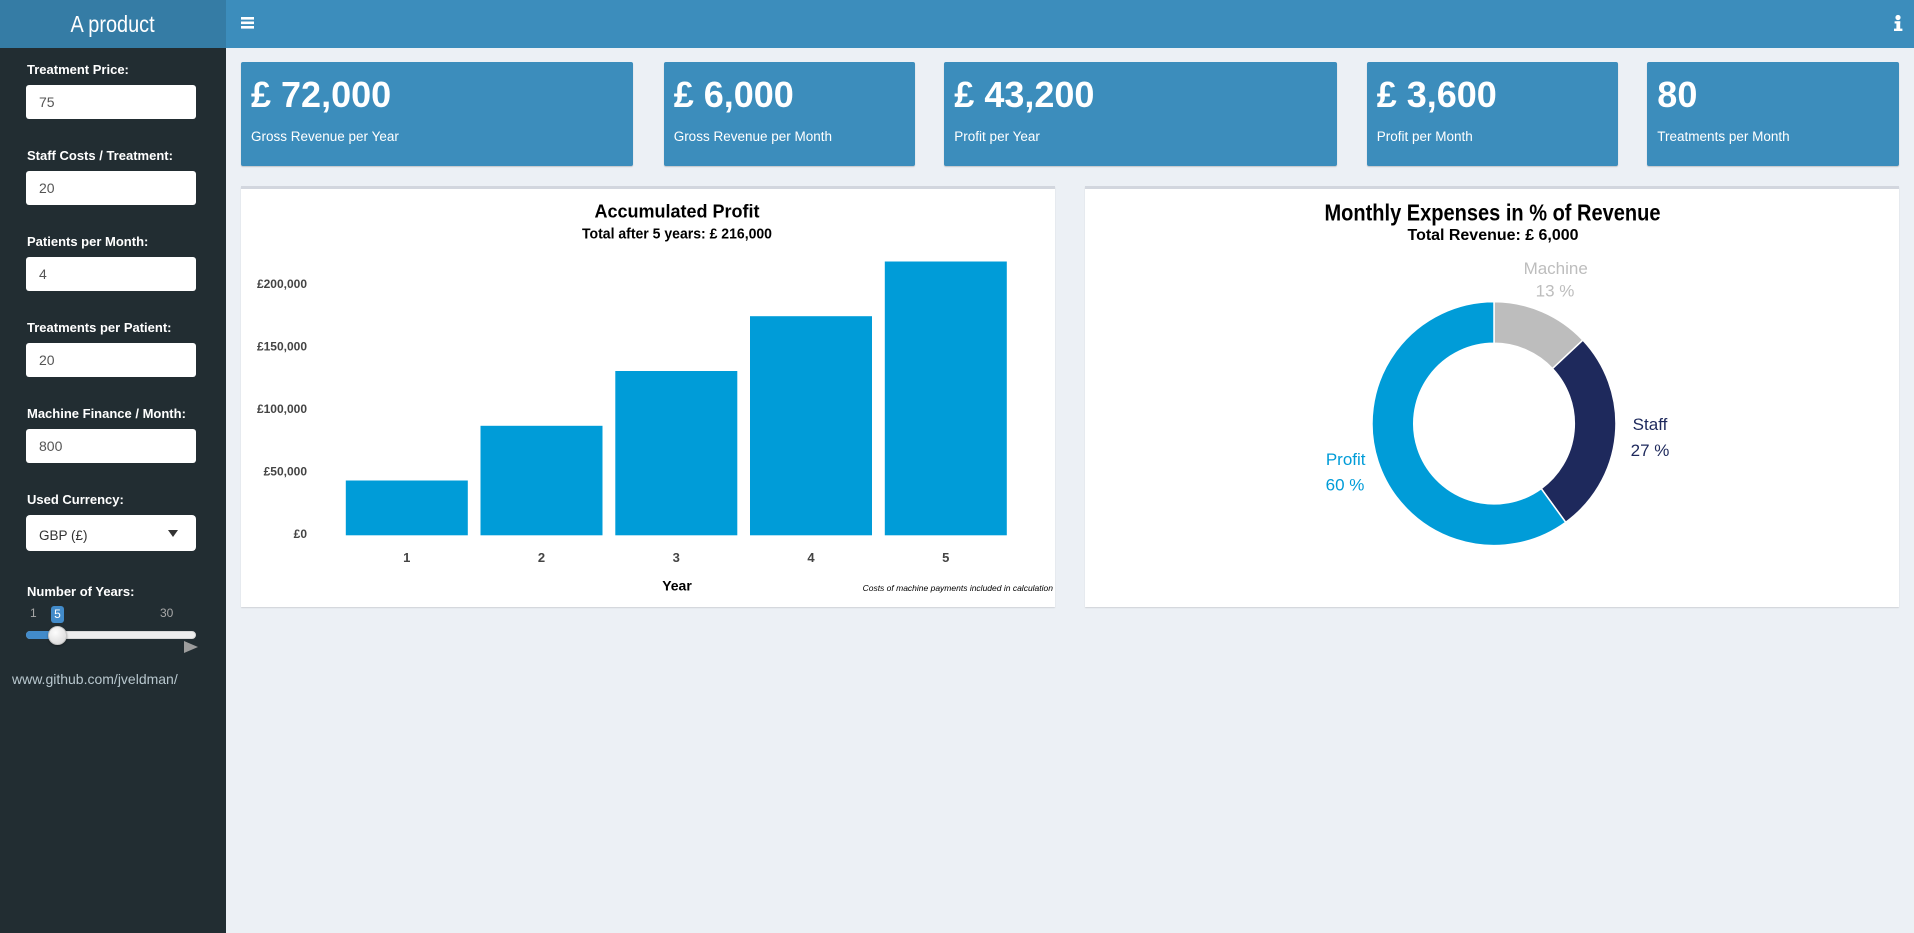  Describe the element at coordinates (676, 211) in the screenshot. I see `svg-text: Accumulated Profit` at that location.